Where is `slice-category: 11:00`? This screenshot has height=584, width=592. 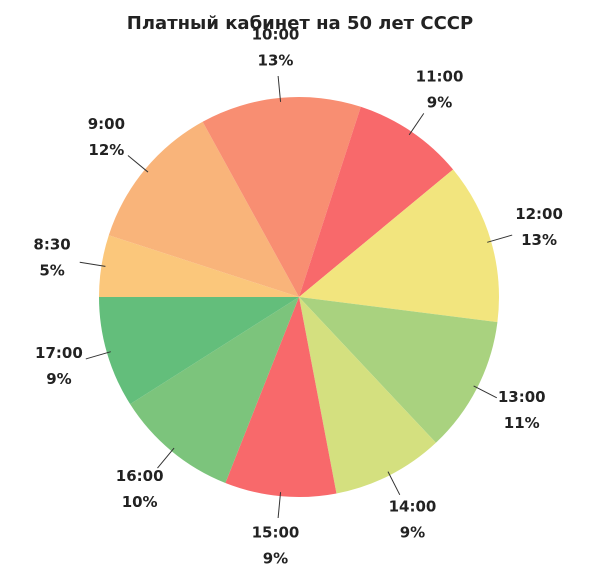 slice-category: 11:00 is located at coordinates (440, 77).